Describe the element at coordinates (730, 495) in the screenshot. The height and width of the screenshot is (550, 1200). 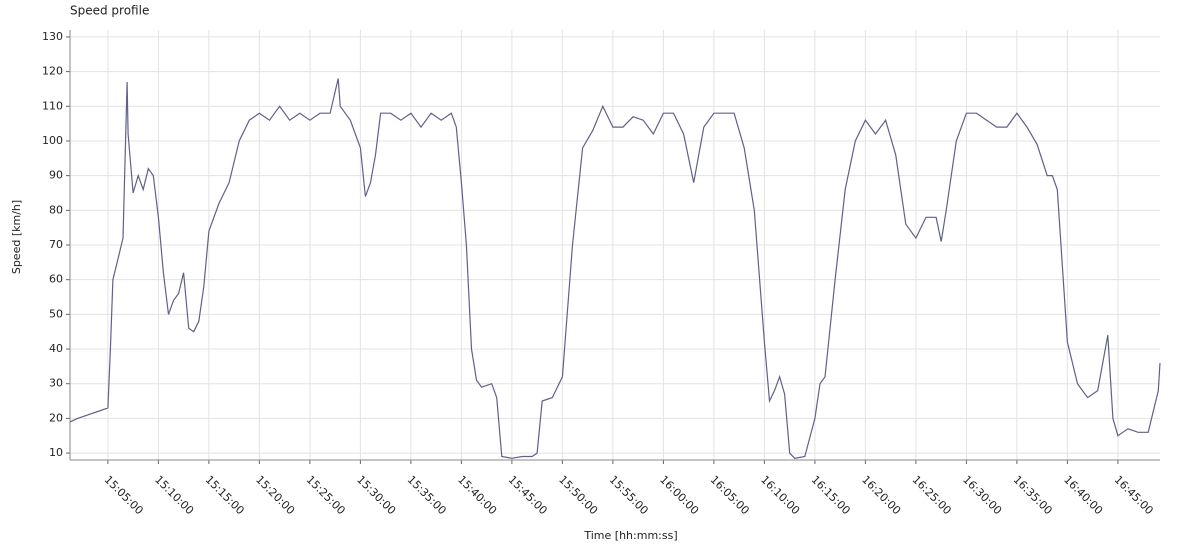
I see `x-tick-label: 16:05:00` at that location.